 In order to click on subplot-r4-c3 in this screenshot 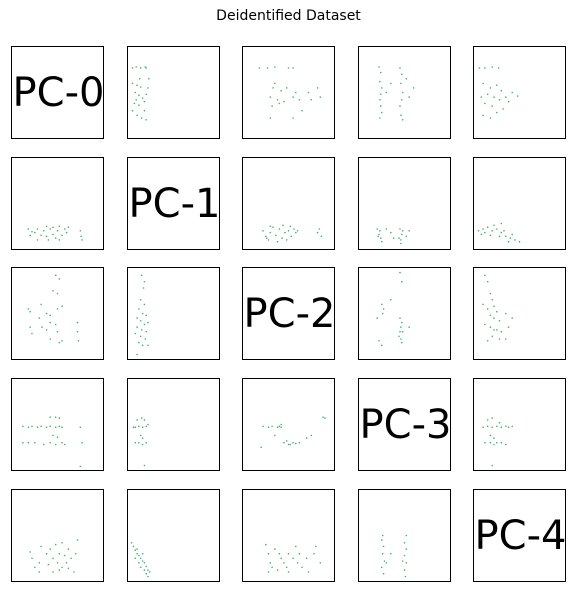, I will do `click(404, 535)`.